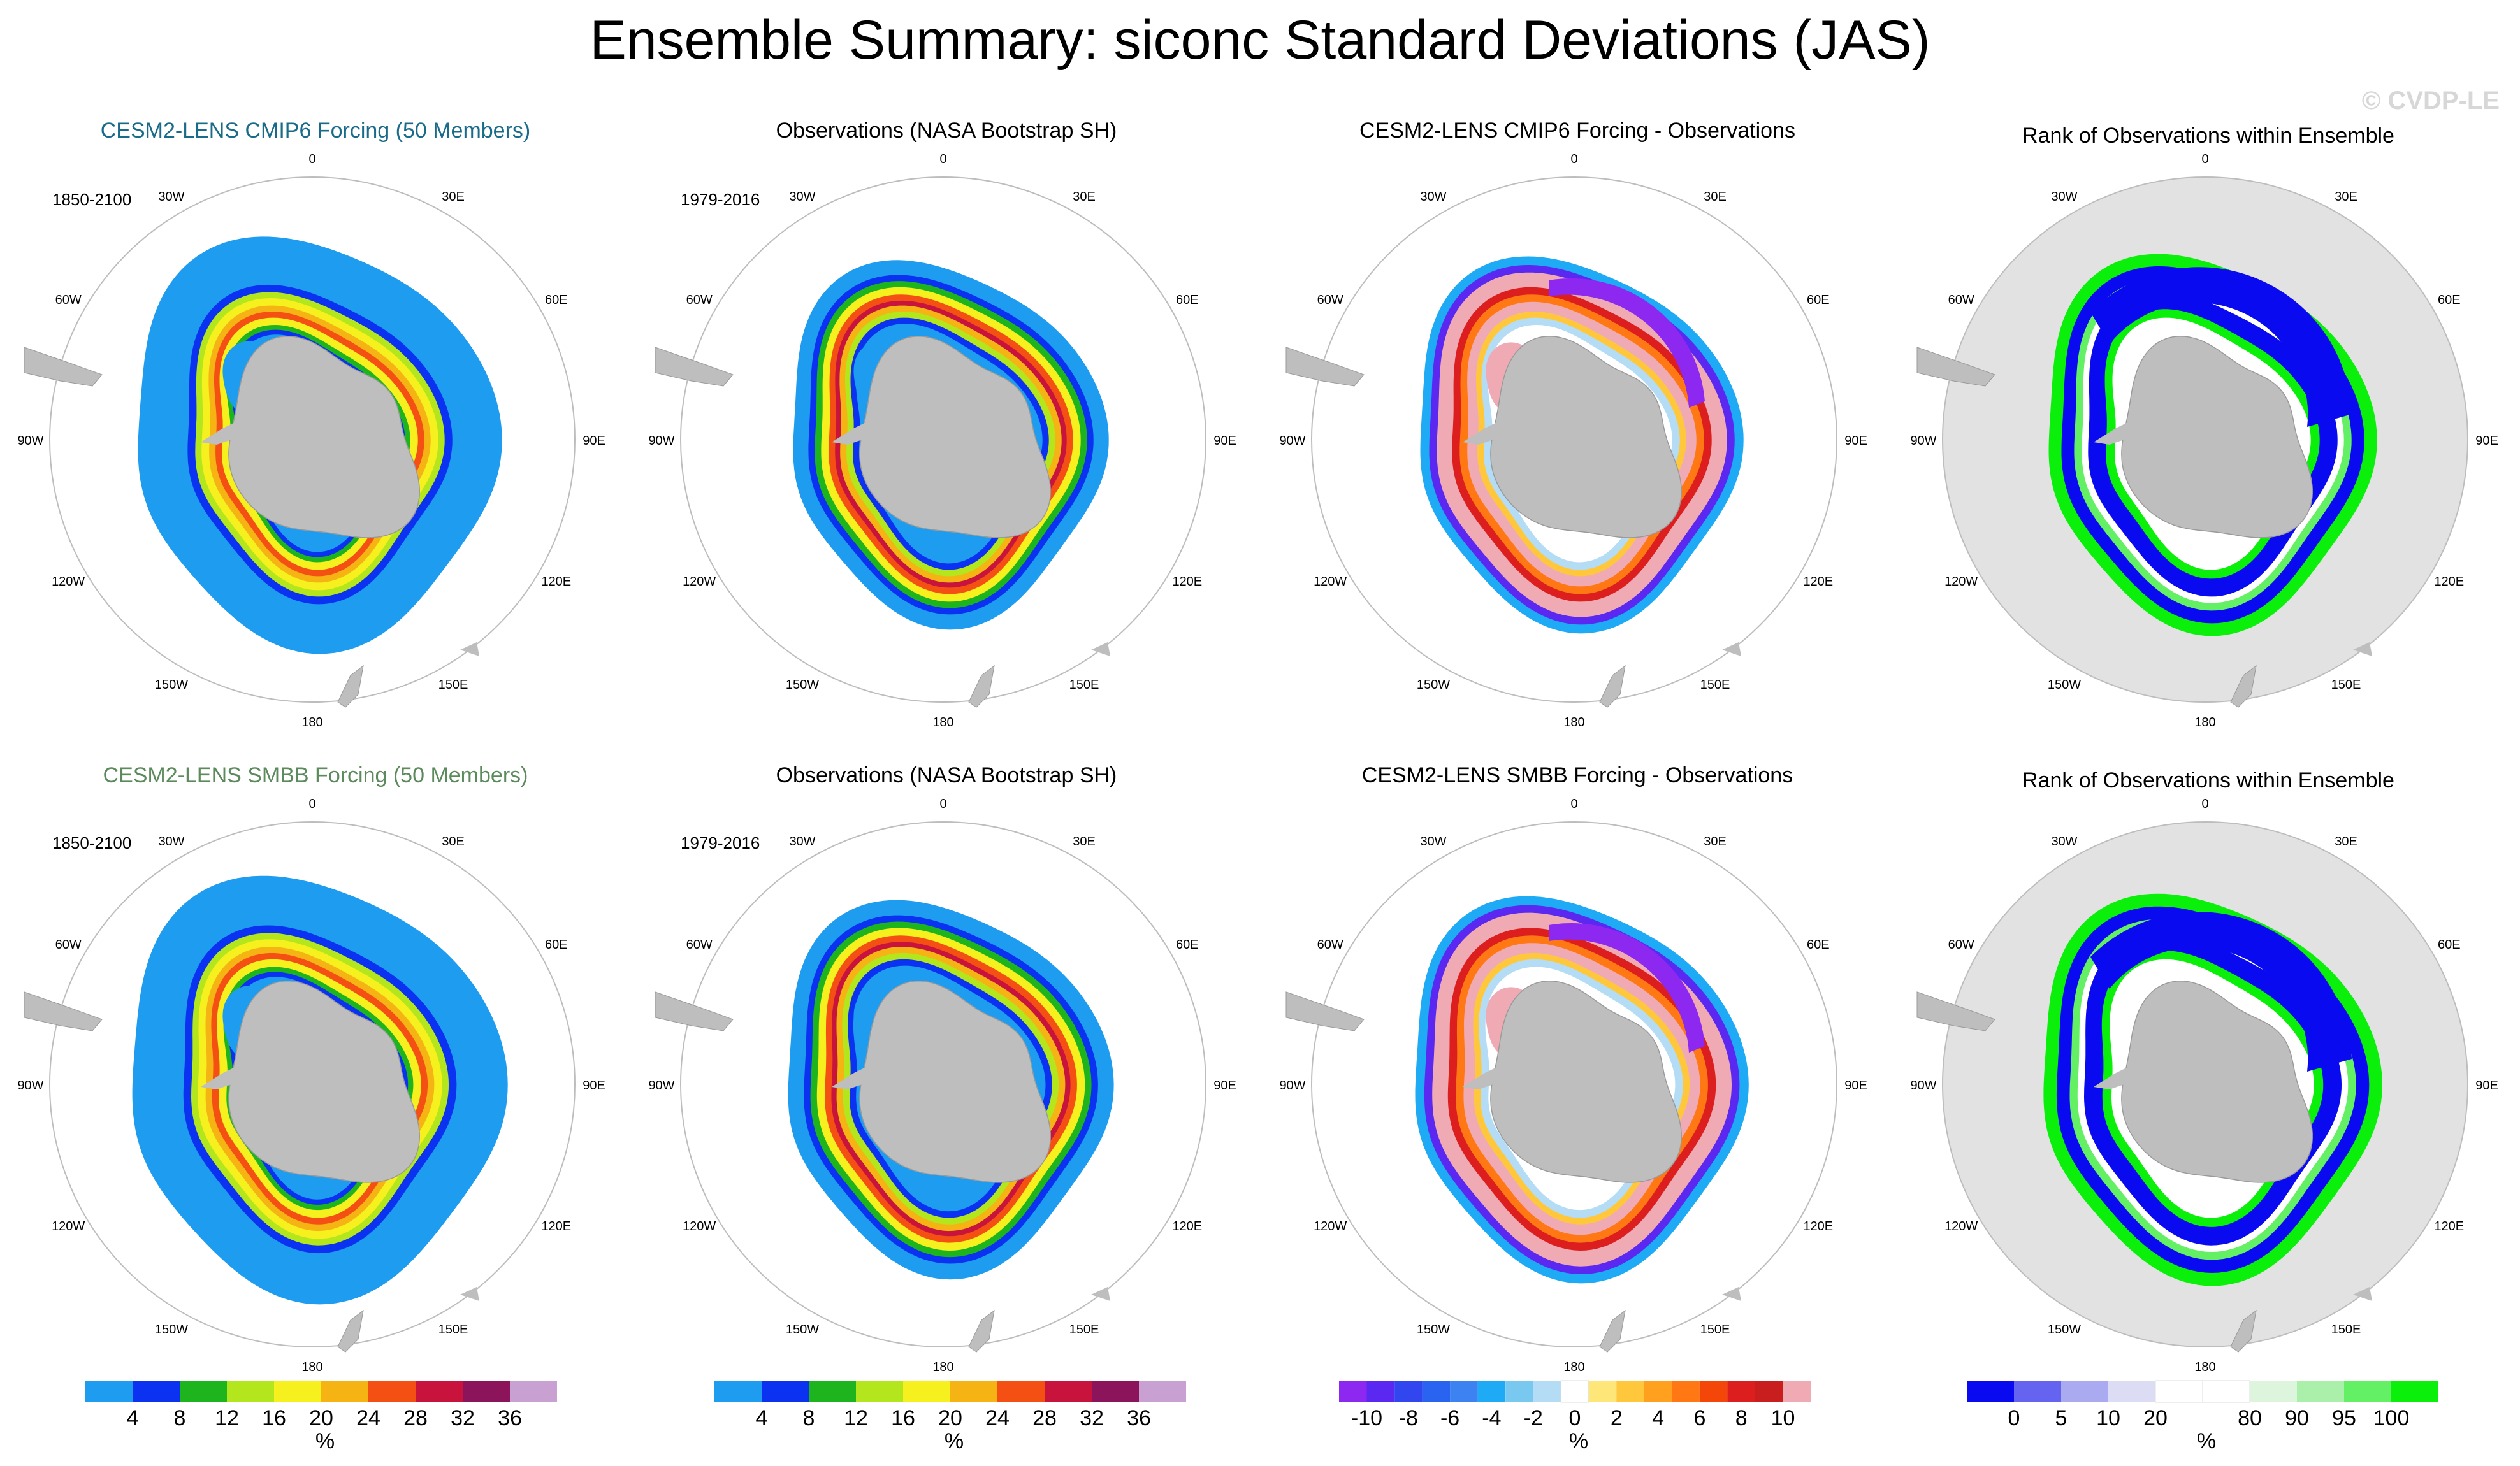 This screenshot has width=2520, height=1466. I want to click on colorbar-tick-label: 5, so click(2061, 1418).